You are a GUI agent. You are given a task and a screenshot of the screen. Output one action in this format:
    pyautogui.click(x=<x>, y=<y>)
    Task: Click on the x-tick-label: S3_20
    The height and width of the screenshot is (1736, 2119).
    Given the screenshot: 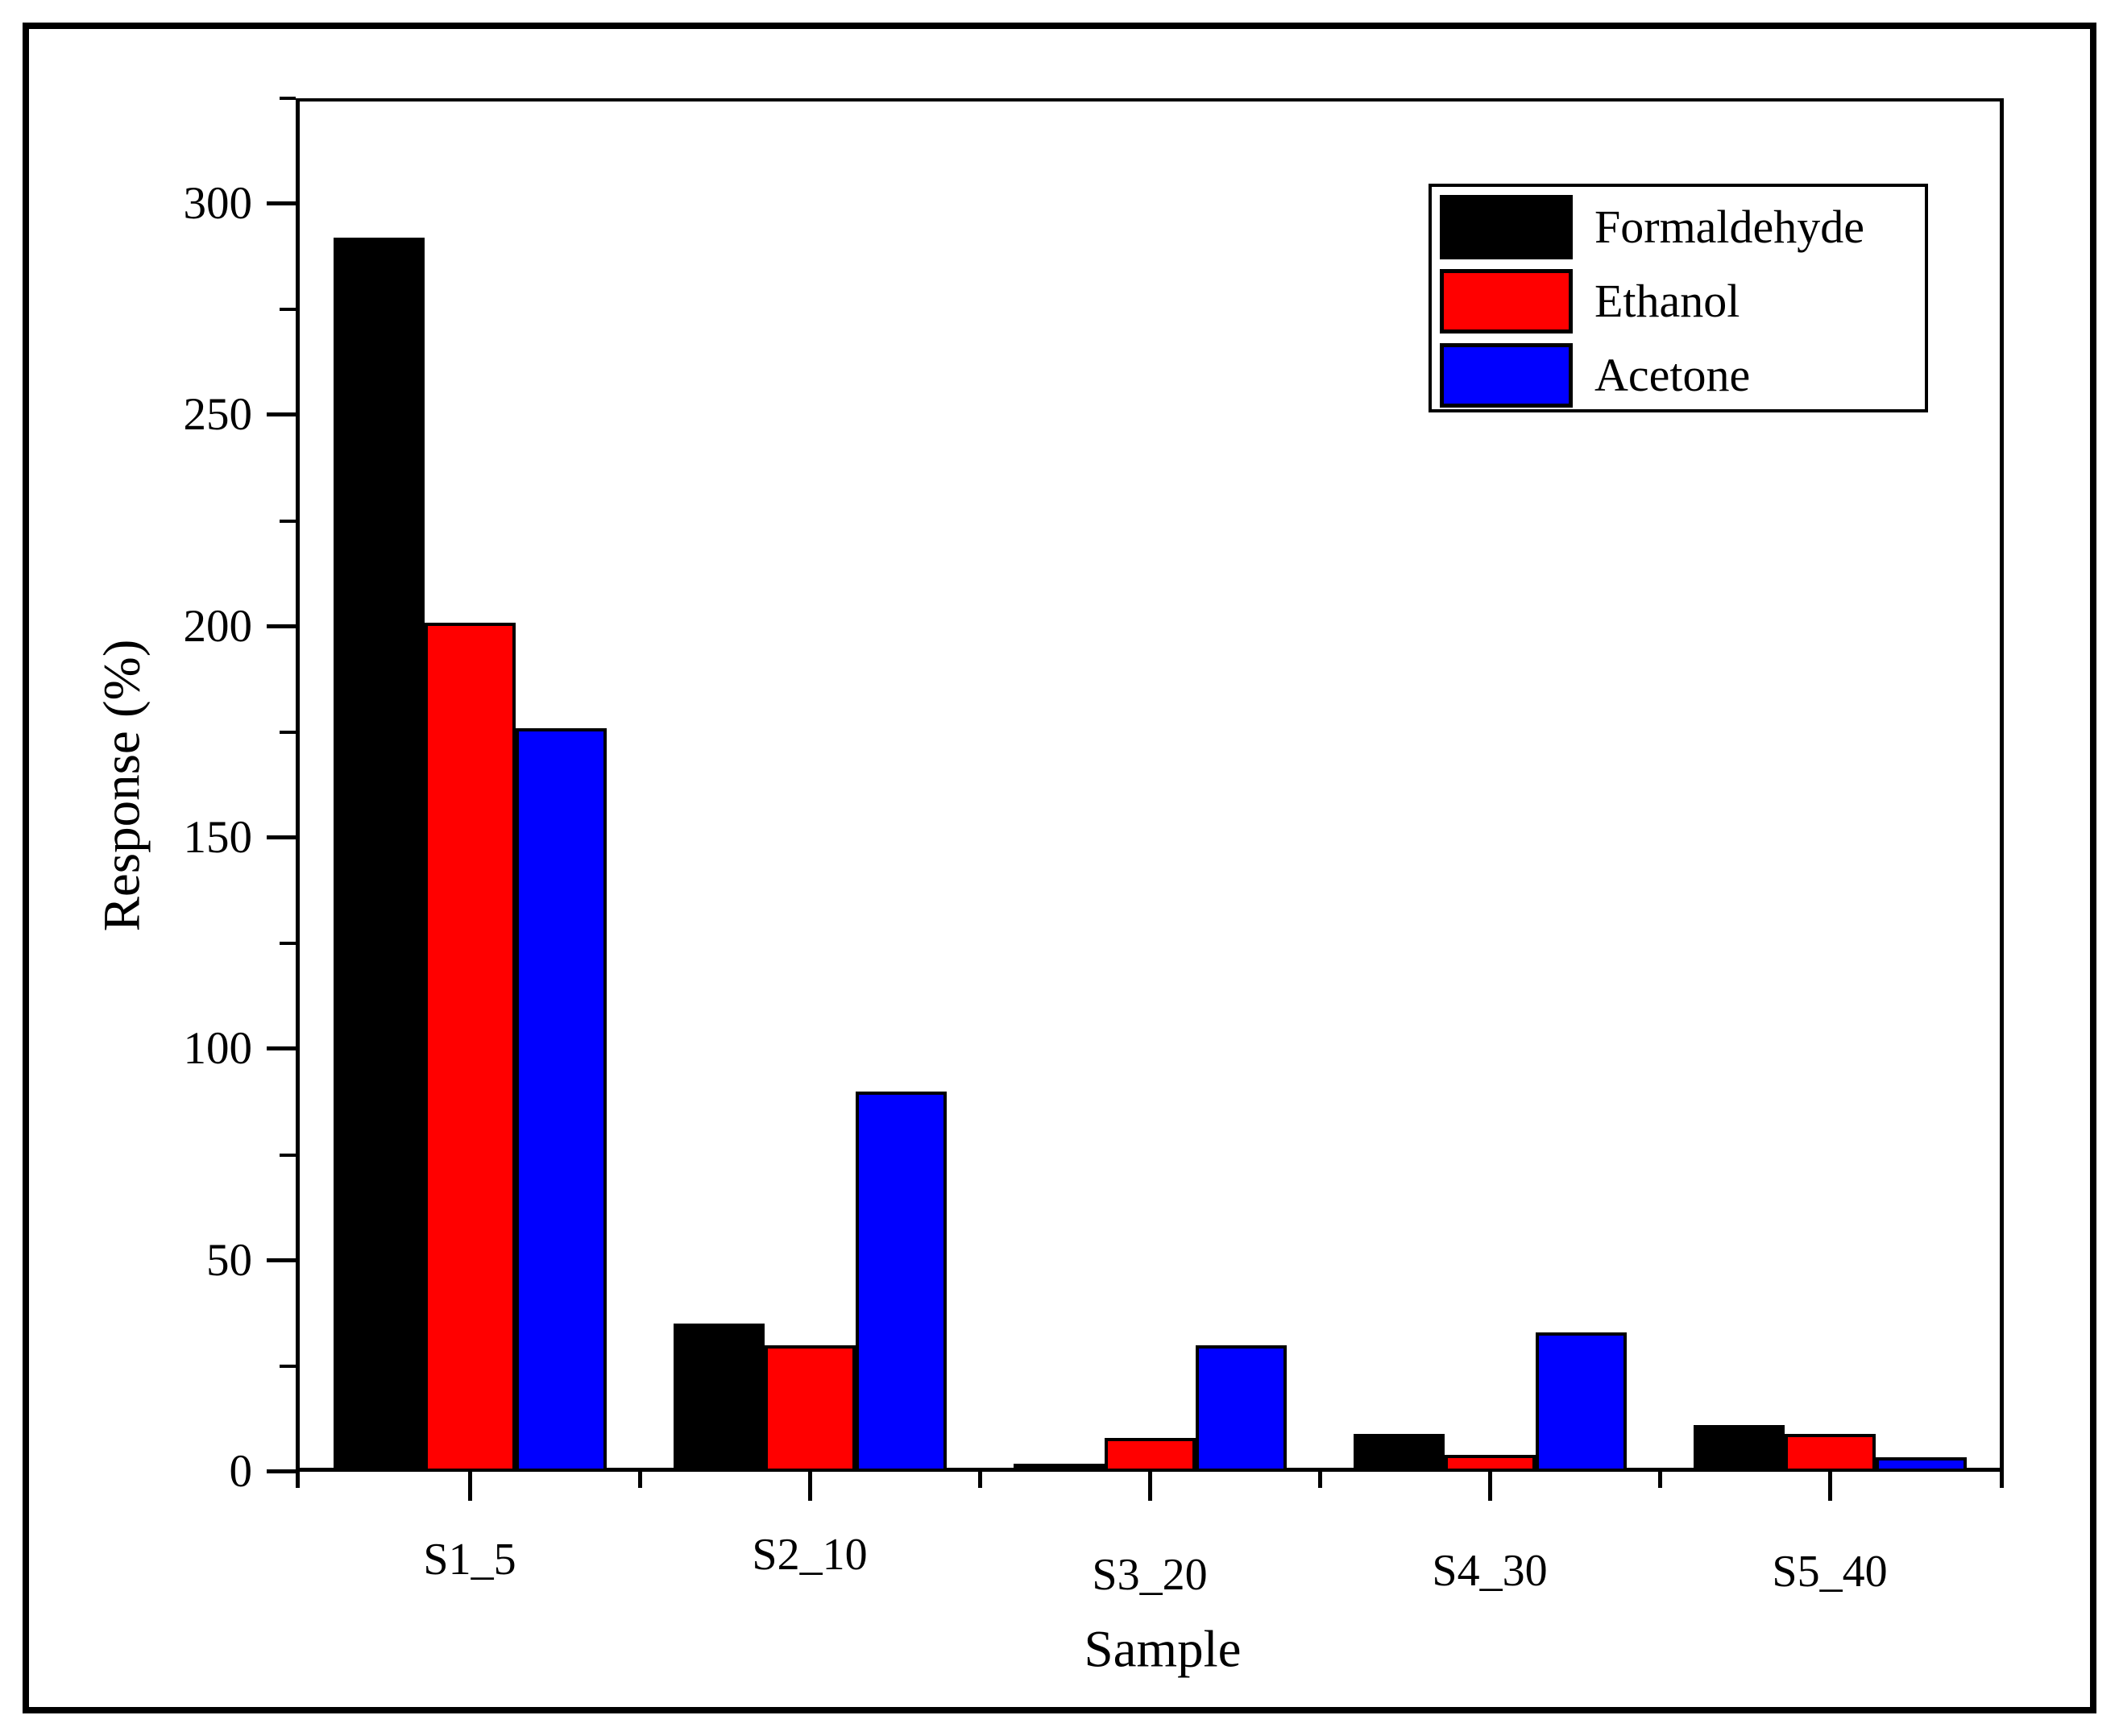 What is the action you would take?
    pyautogui.click(x=1150, y=1575)
    